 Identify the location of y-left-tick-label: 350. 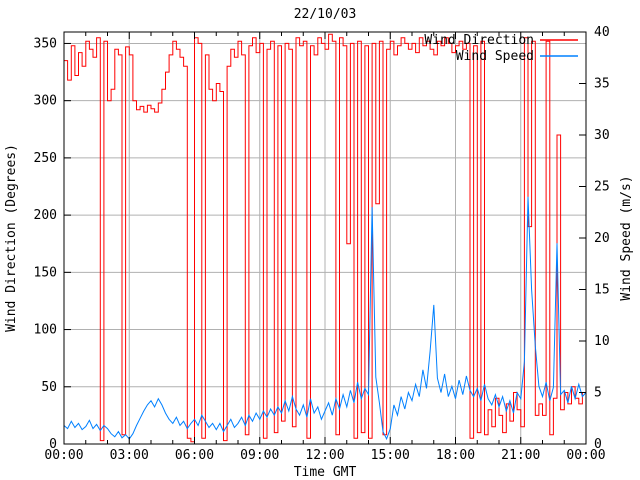
(45, 43).